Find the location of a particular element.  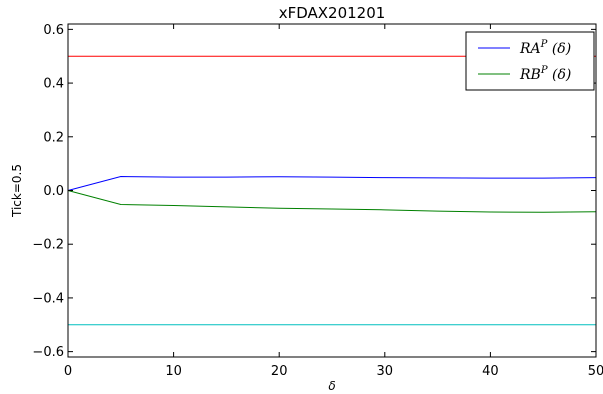

series-lines is located at coordinates (332, 194).